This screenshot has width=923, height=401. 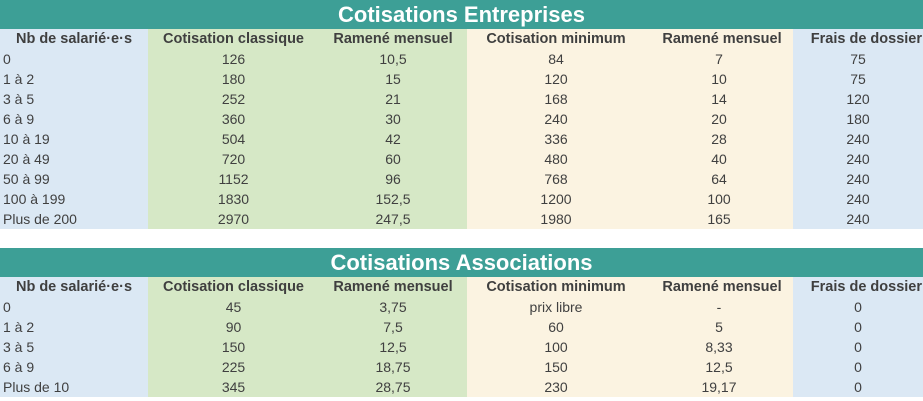 I want to click on table-cell: 19,17, so click(x=719, y=387).